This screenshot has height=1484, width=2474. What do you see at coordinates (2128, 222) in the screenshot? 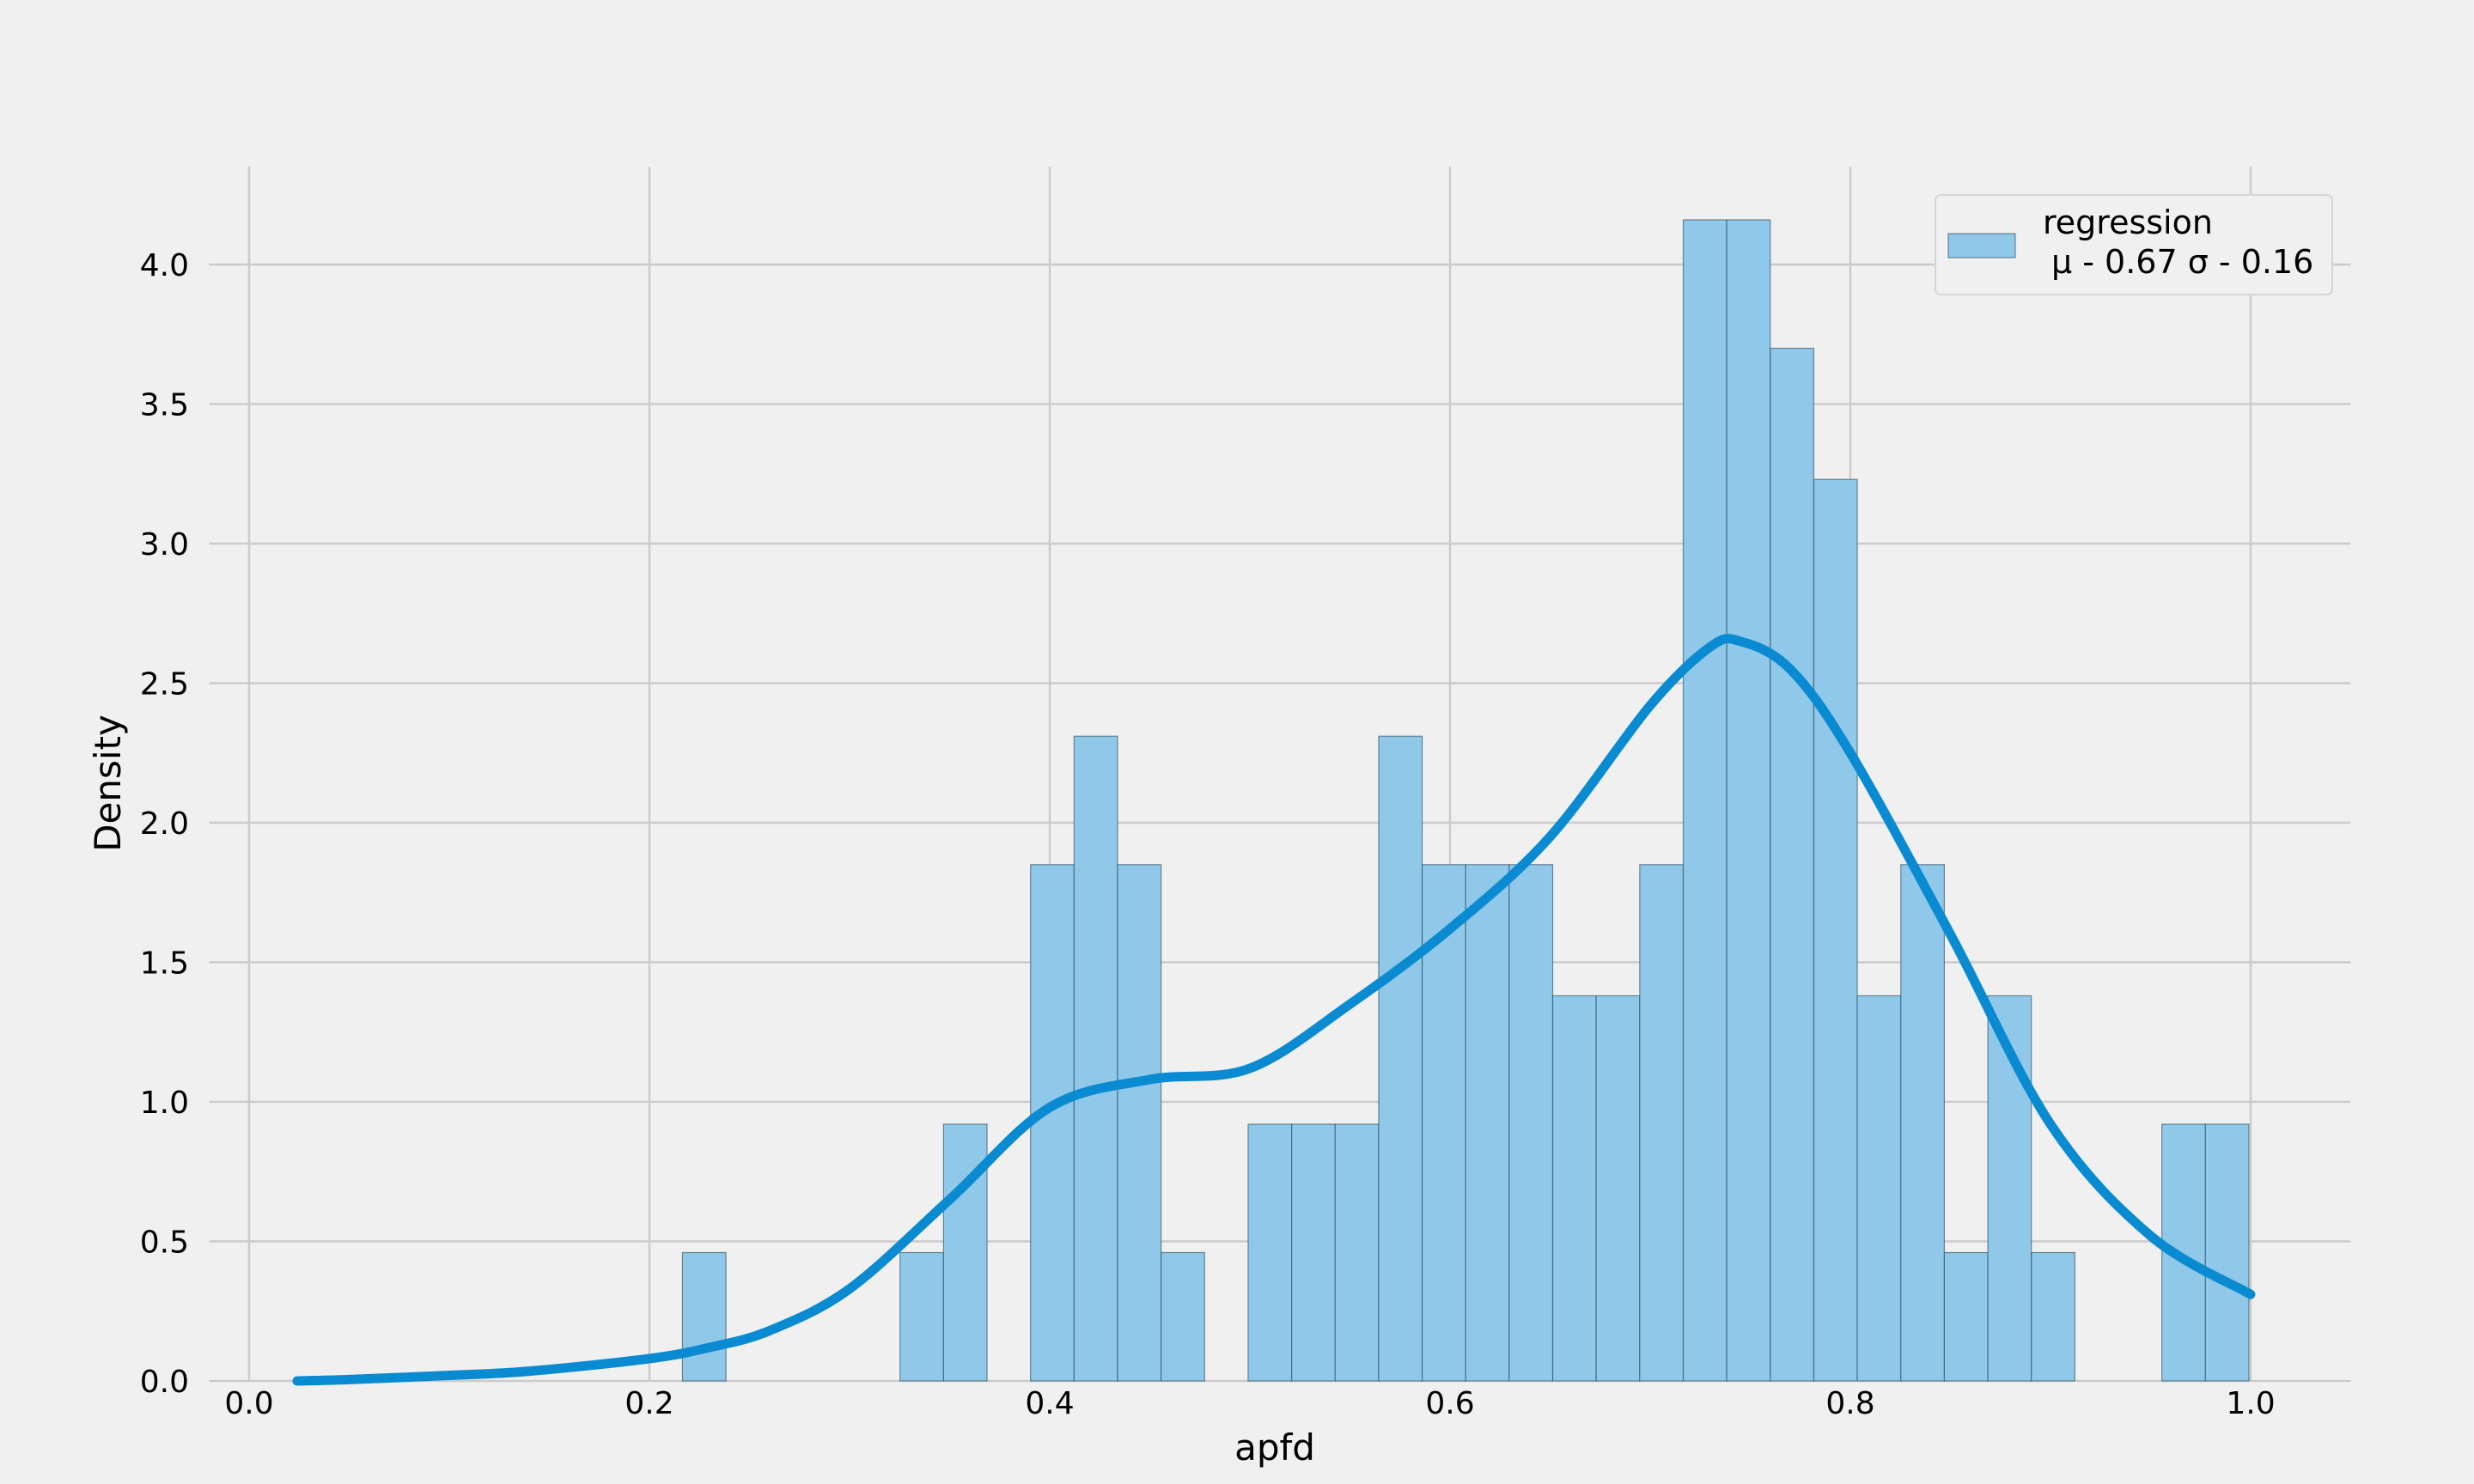
I see `legend-series-name: regression` at bounding box center [2128, 222].